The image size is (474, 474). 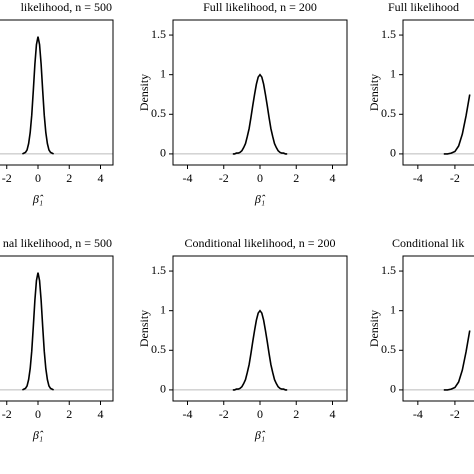 I want to click on panel-title: nal likelihood, n = 500, so click(x=57, y=243).